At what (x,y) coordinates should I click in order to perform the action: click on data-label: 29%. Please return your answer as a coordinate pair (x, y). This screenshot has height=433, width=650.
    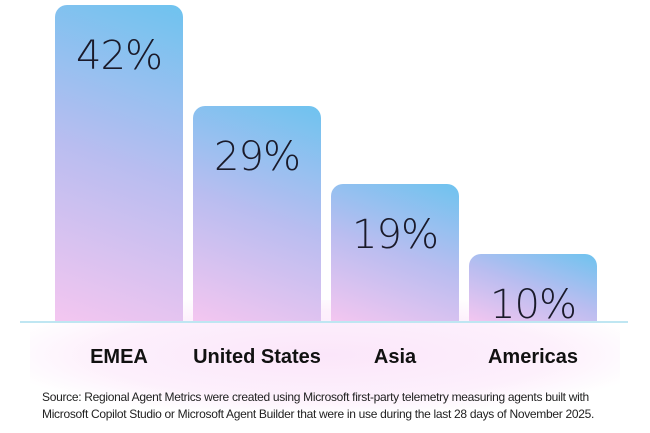
    Looking at the image, I should click on (257, 157).